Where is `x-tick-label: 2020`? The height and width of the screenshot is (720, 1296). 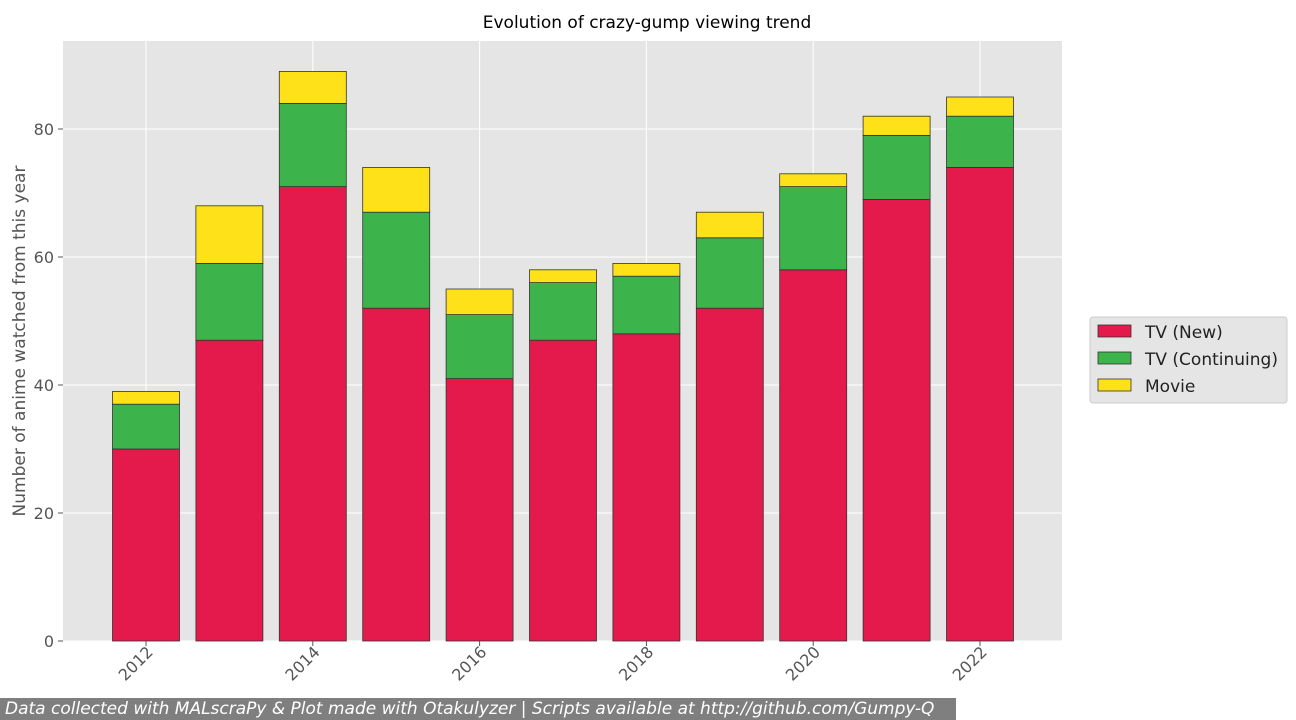
x-tick-label: 2020 is located at coordinates (803, 663).